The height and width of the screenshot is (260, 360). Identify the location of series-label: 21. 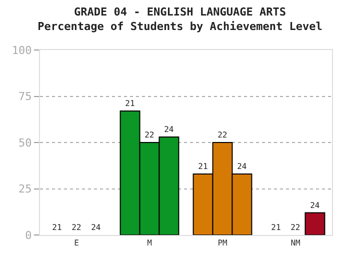
(130, 103).